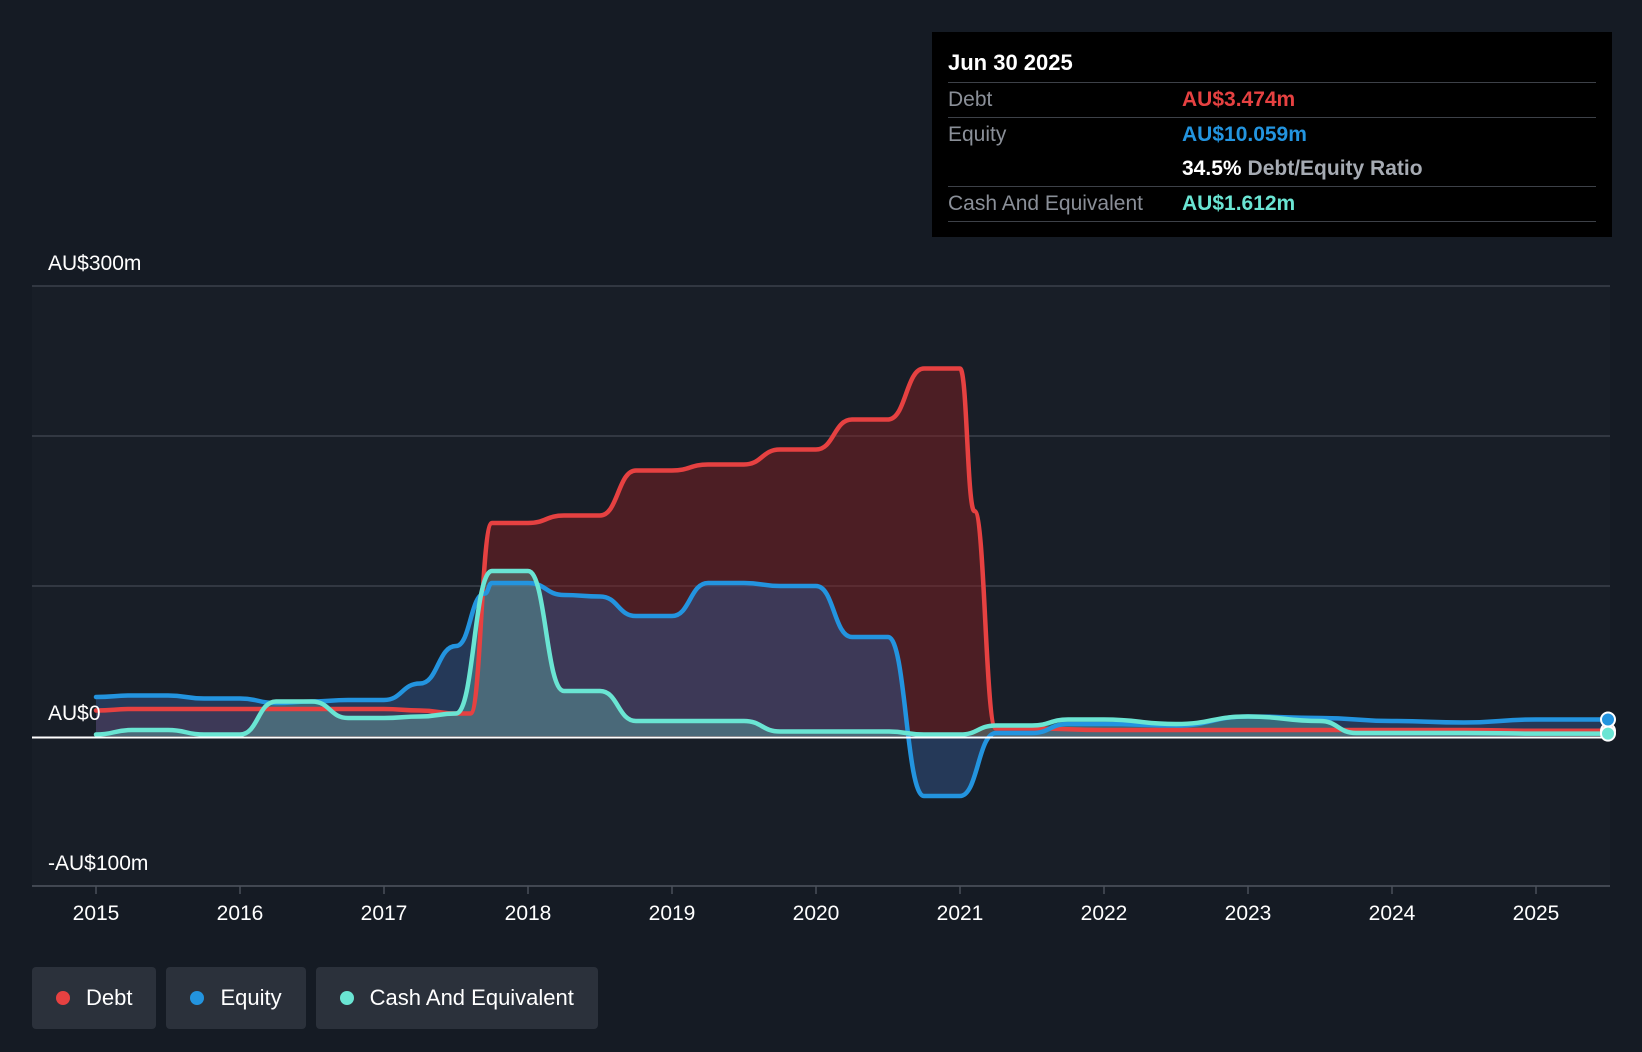  I want to click on tooltip-ratio-label: Debt/Equity Ratio, so click(1335, 168).